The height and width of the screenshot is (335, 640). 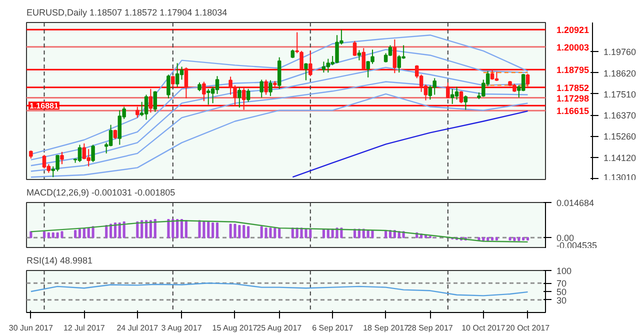 What do you see at coordinates (484, 328) in the screenshot?
I see `x-tick-label: 10 Oct 2017` at bounding box center [484, 328].